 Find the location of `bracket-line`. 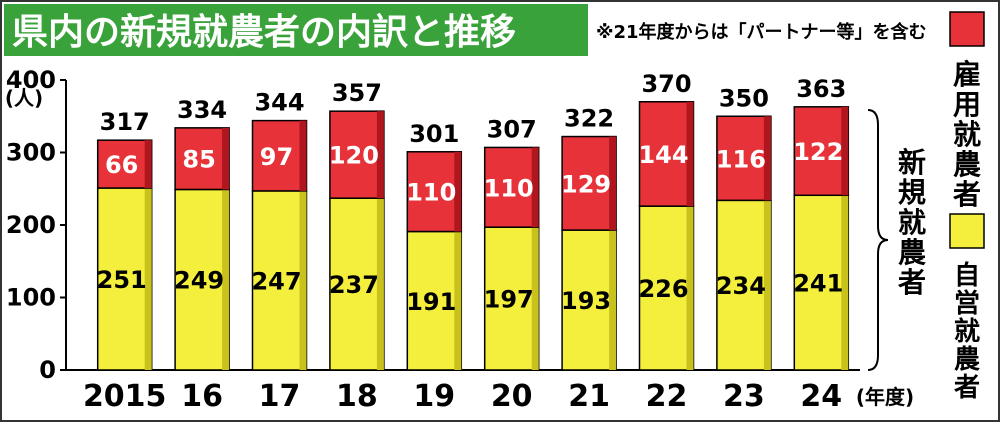

bracket-line is located at coordinates (878, 240).